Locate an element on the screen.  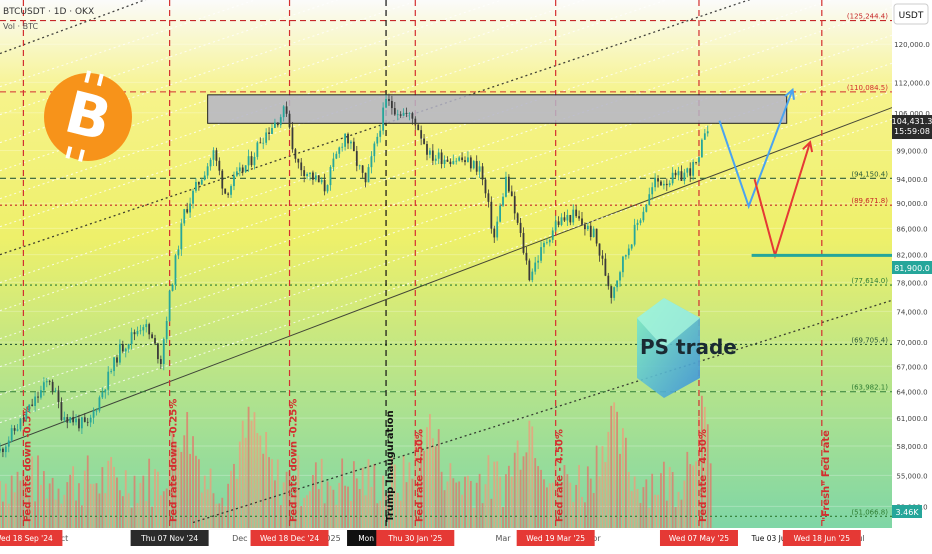
resistance-zone-group is located at coordinates (497, 109).